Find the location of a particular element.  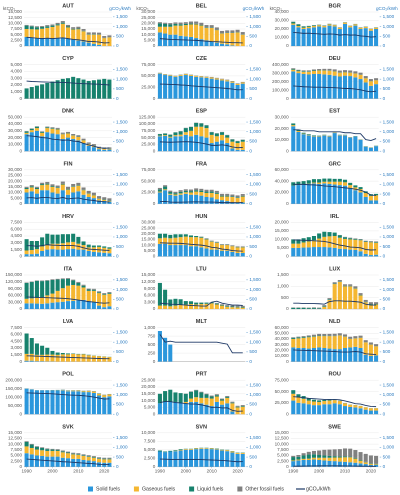

legend-label: Liquid fuels is located at coordinates (210, 489).